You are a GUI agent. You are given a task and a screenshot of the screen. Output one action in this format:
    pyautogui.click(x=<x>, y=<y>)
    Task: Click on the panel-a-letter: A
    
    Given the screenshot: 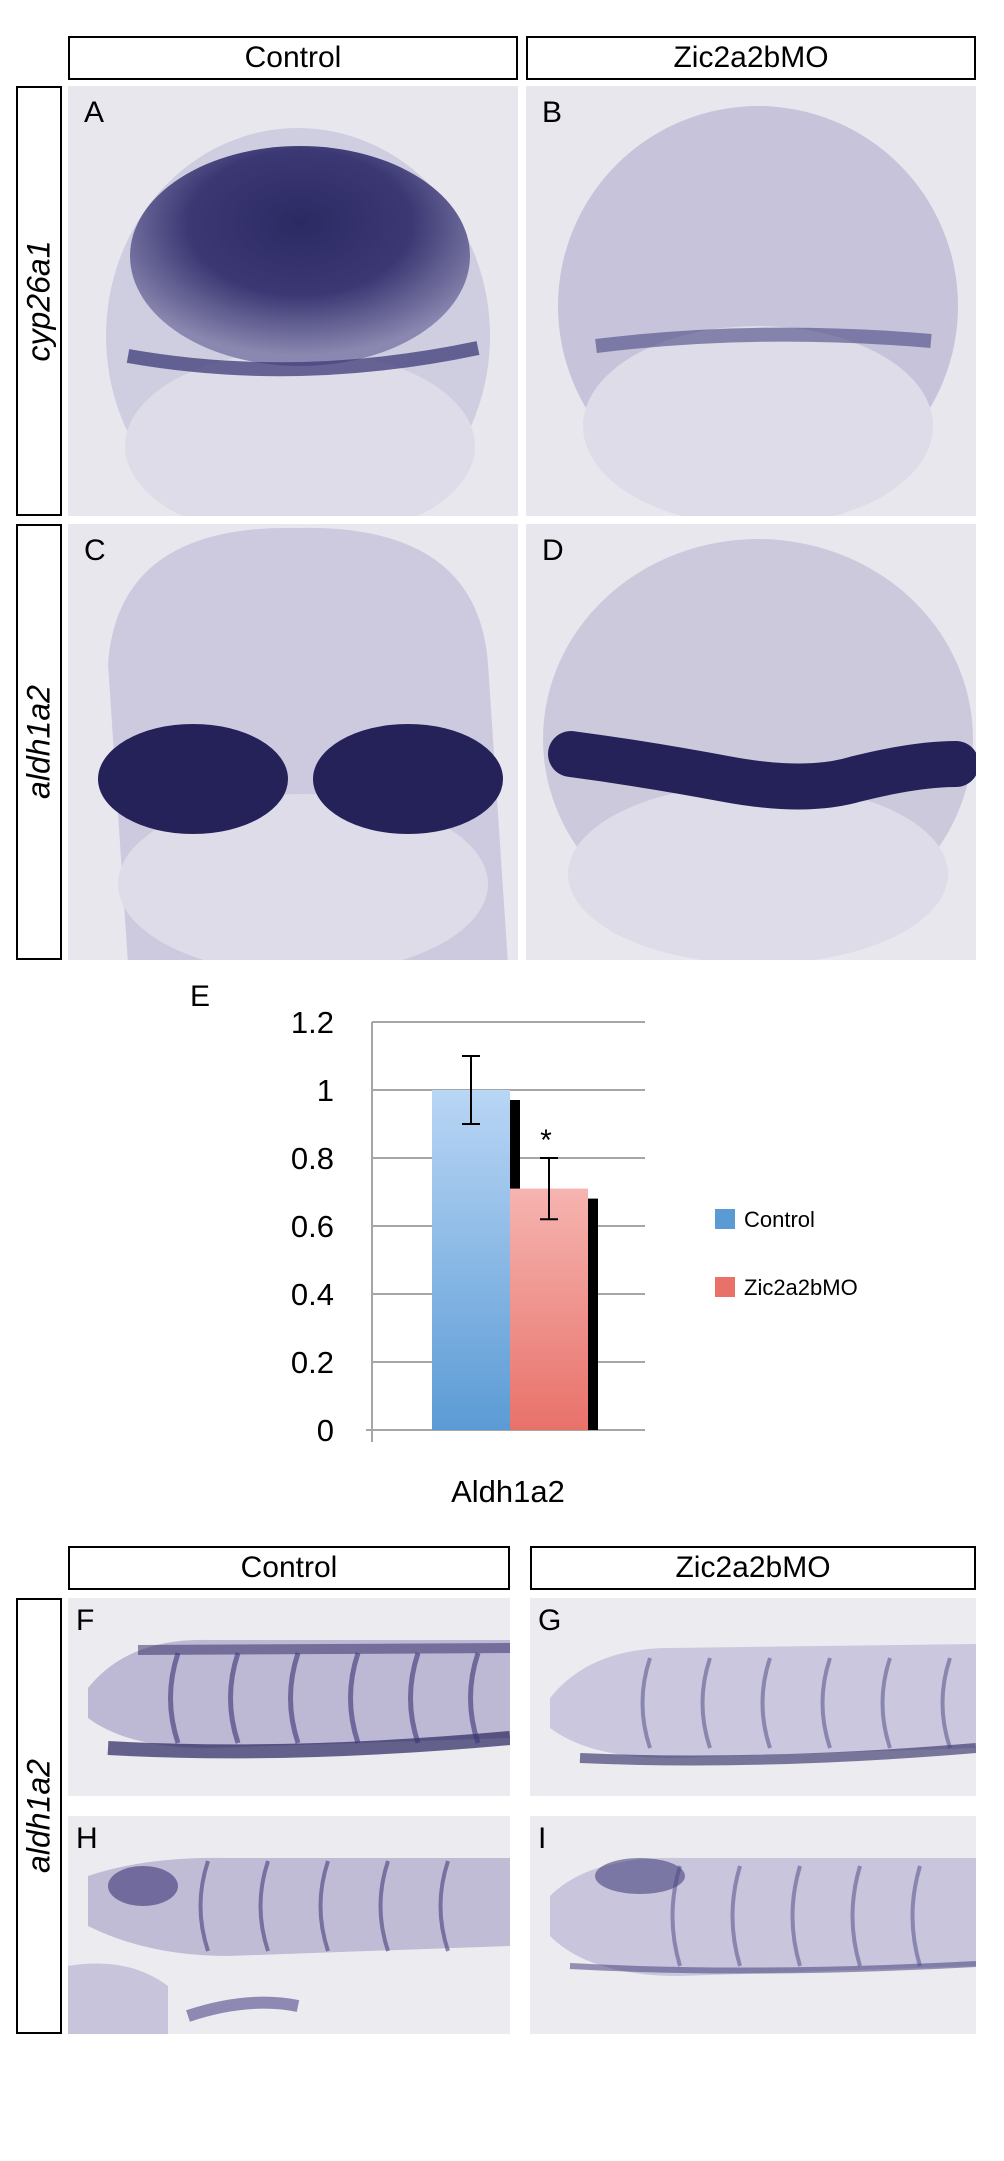 What is the action you would take?
    pyautogui.click(x=94, y=112)
    